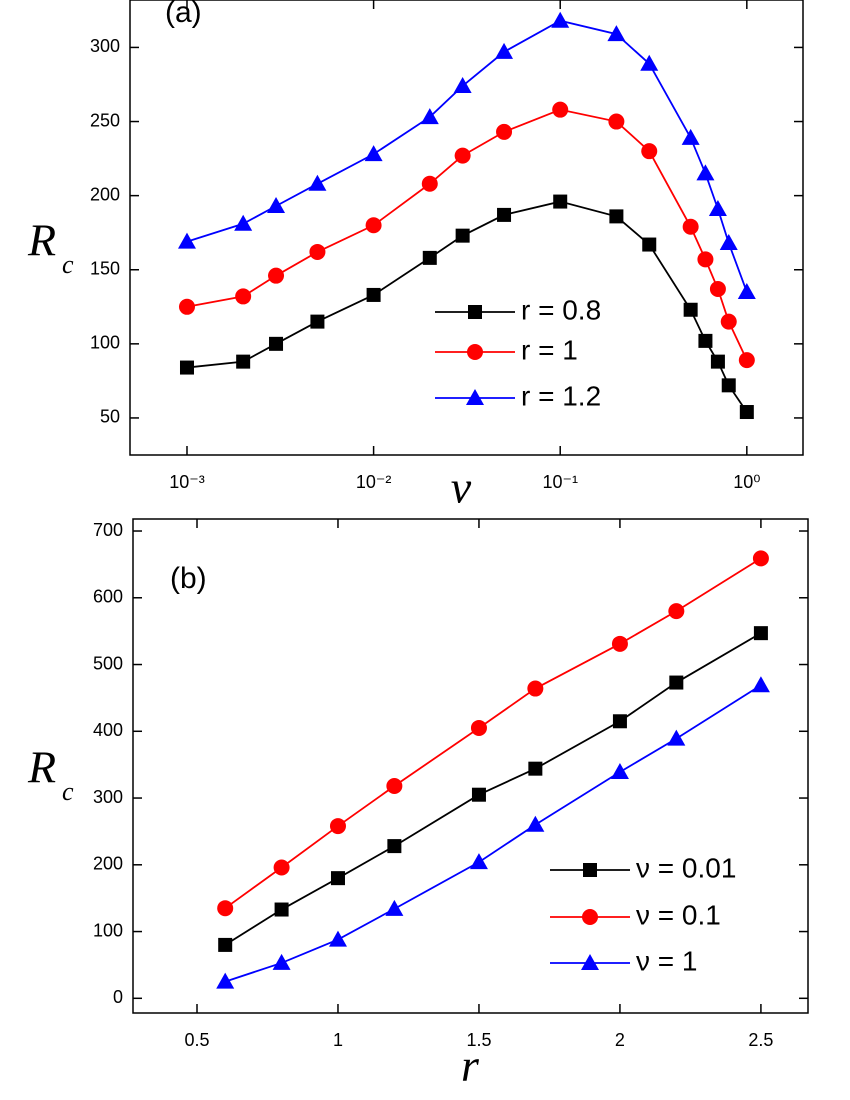  What do you see at coordinates (188, 578) in the screenshot?
I see `panel-label: (b)` at bounding box center [188, 578].